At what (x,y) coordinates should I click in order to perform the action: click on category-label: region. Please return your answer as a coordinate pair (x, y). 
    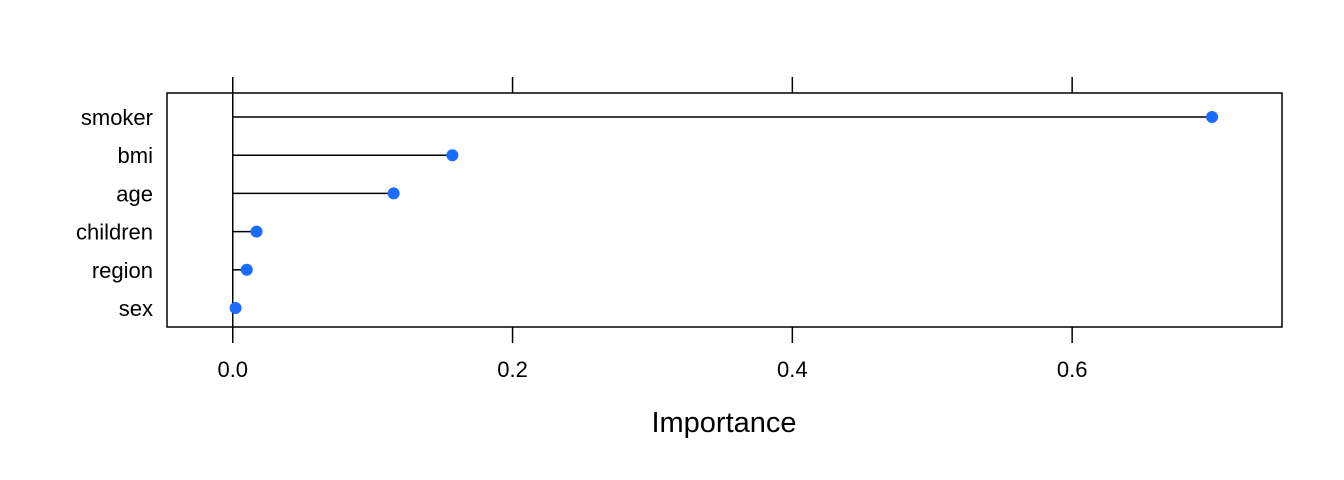
    Looking at the image, I should click on (122, 270).